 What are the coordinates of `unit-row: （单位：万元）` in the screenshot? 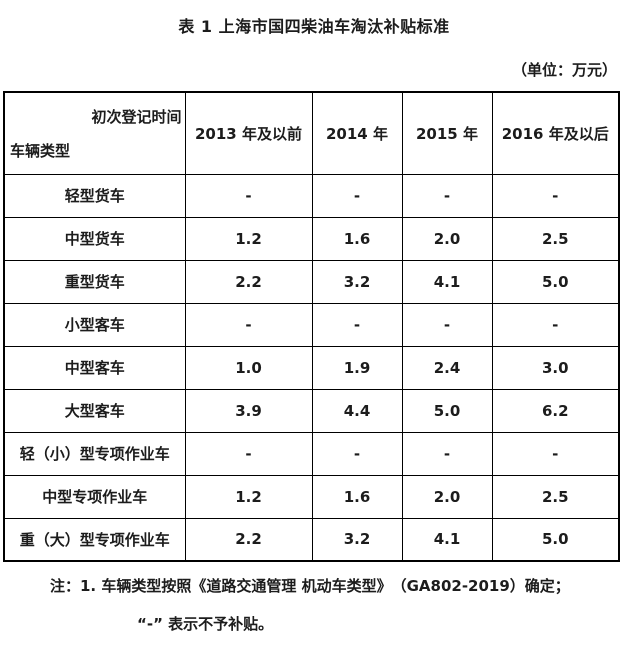 It's located at (314, 69).